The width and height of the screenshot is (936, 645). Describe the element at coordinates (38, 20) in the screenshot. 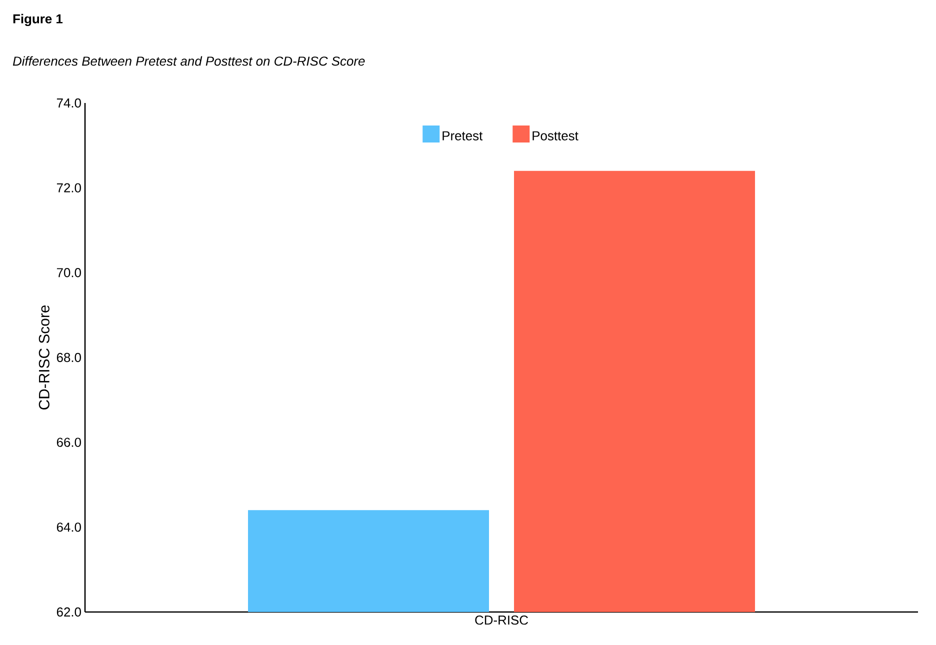

I see `chart-title: Figure 1` at that location.